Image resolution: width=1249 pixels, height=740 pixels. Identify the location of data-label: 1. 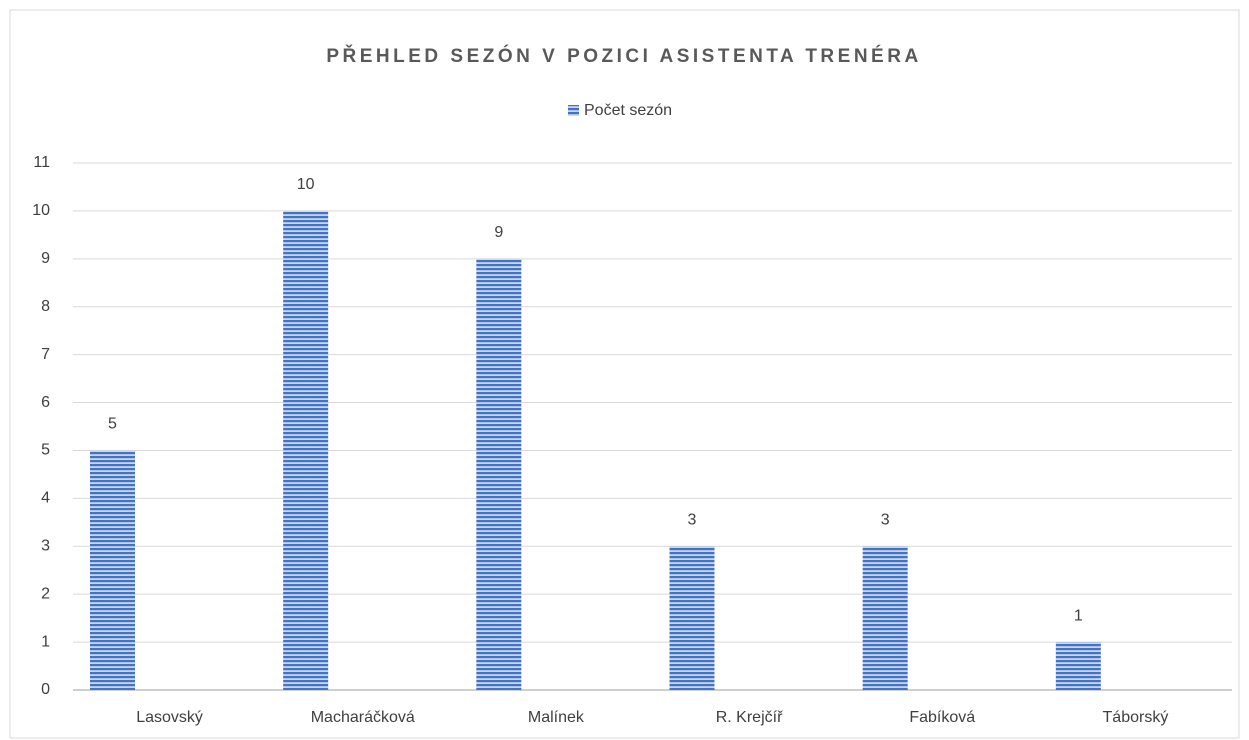
(1078, 615).